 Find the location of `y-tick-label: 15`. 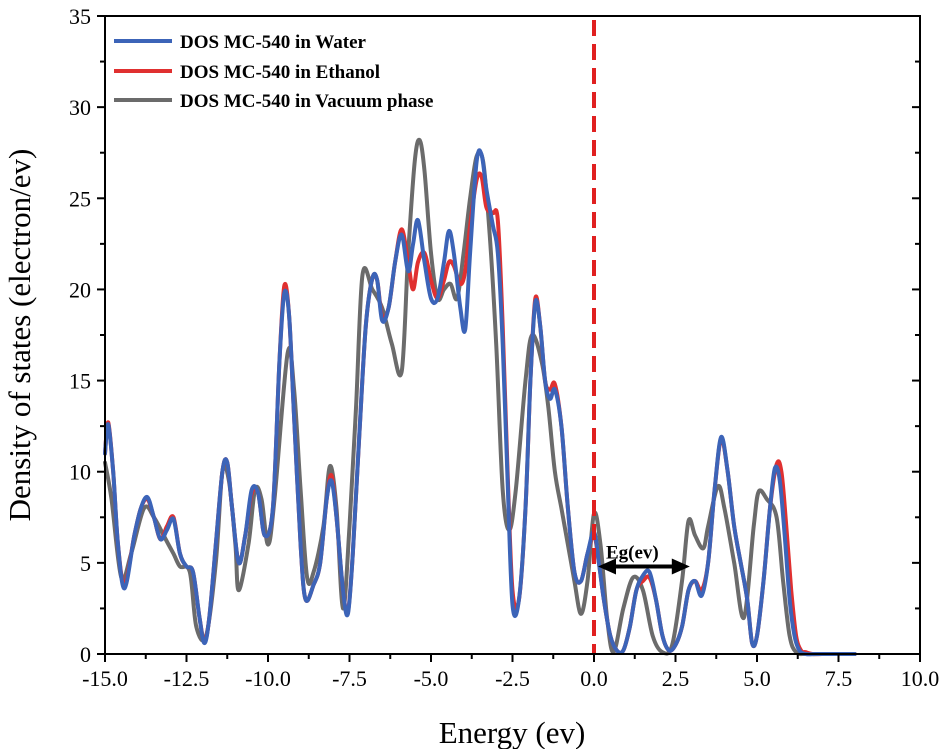

y-tick-label: 15 is located at coordinates (80, 381).